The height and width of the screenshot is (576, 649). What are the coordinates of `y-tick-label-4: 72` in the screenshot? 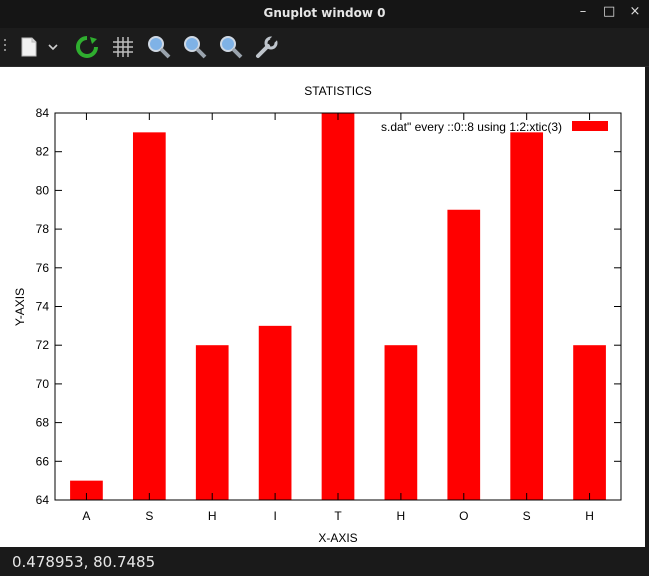 It's located at (43, 345).